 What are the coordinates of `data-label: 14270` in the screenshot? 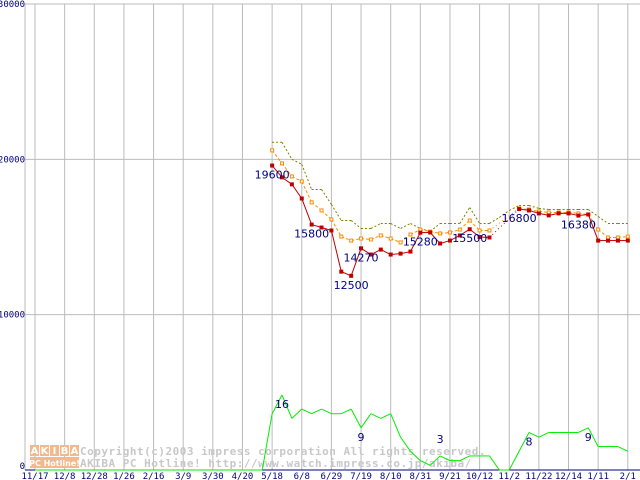 It's located at (361, 257).